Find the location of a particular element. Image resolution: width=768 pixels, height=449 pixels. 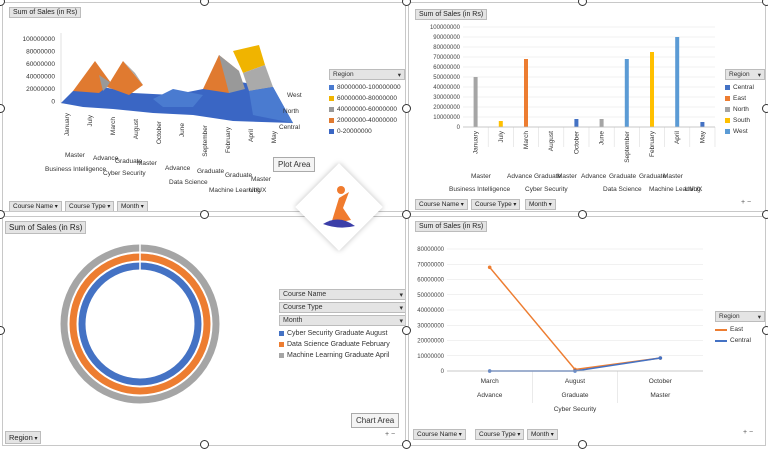

surface-y-tick: 20000000 is located at coordinates (40, 89).